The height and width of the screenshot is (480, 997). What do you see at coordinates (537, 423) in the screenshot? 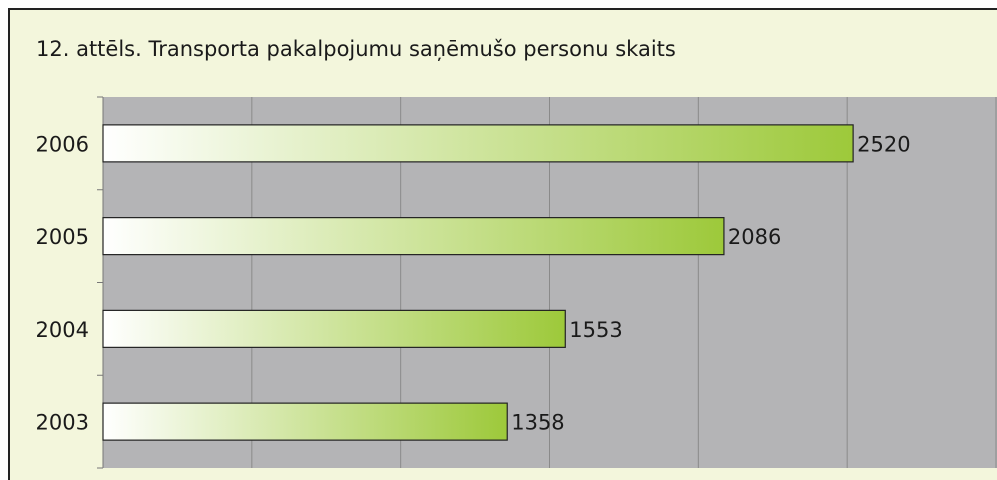
I see `data-label: 1358` at bounding box center [537, 423].